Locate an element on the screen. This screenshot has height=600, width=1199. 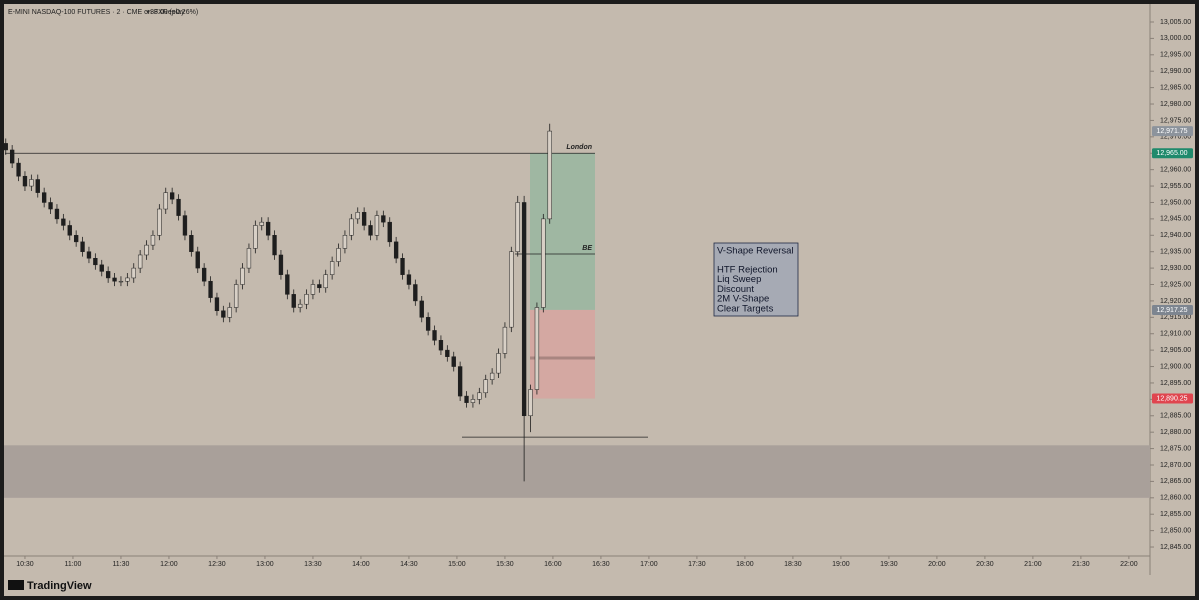
price-tag-label: 12,917.25 is located at coordinates (1171, 310).